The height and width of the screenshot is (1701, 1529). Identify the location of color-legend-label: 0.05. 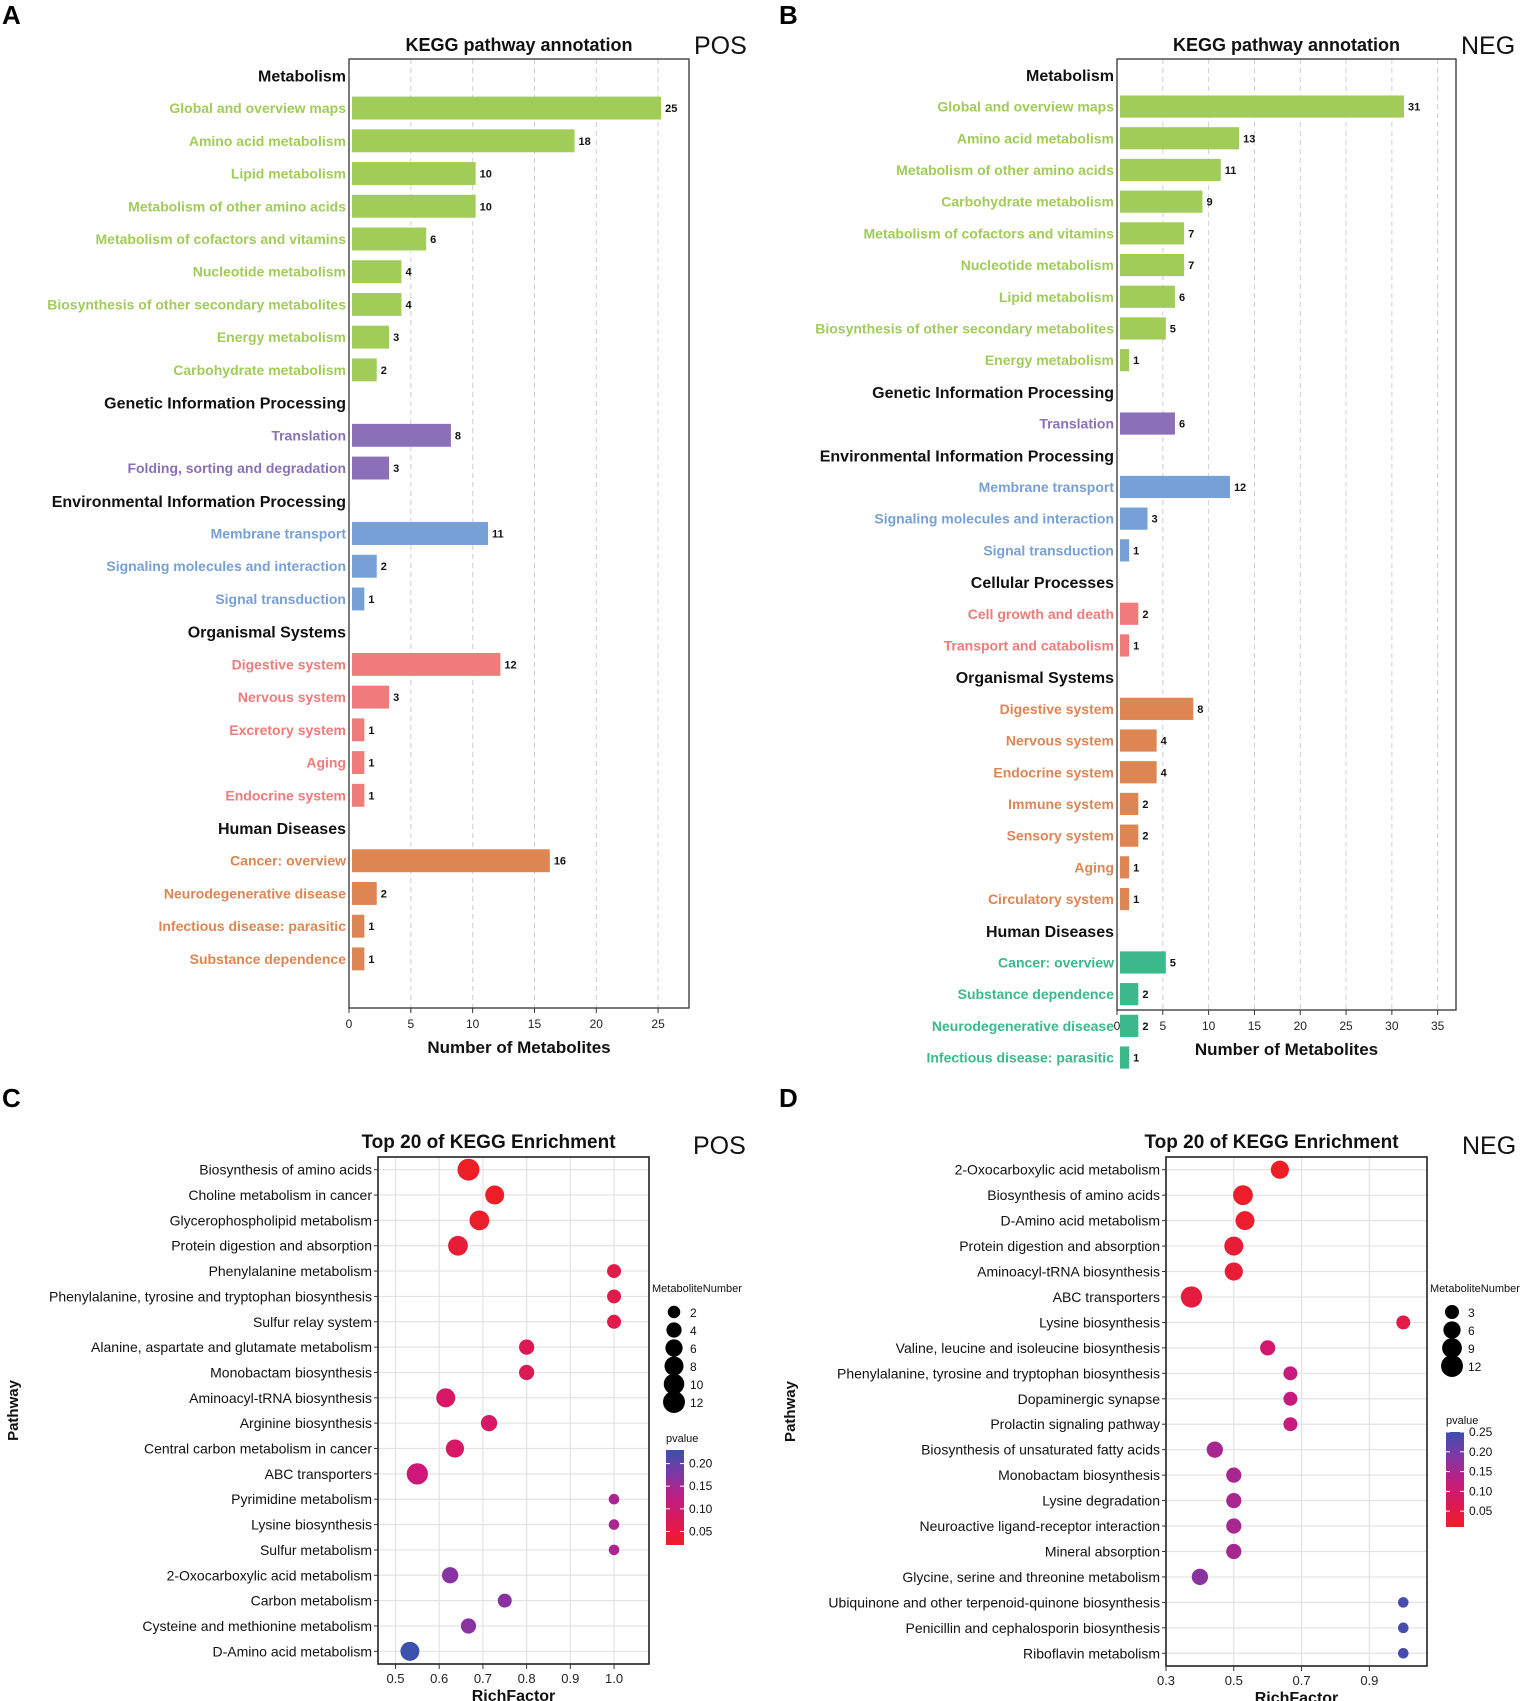
(701, 1531).